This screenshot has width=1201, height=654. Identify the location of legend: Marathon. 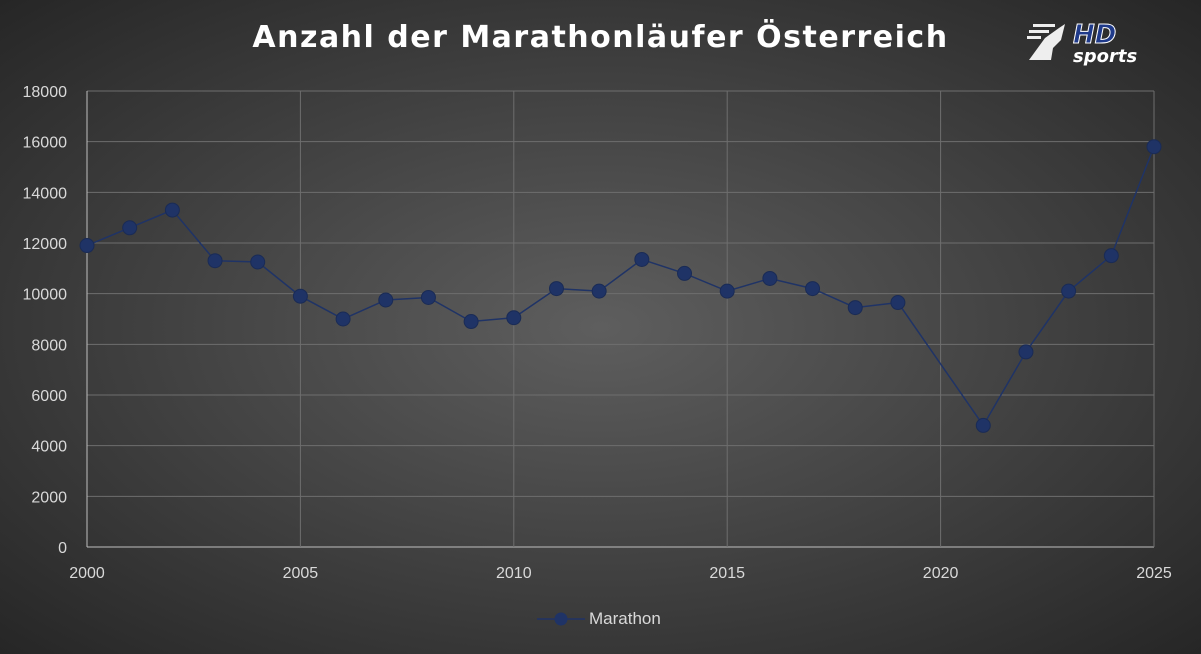
(599, 619).